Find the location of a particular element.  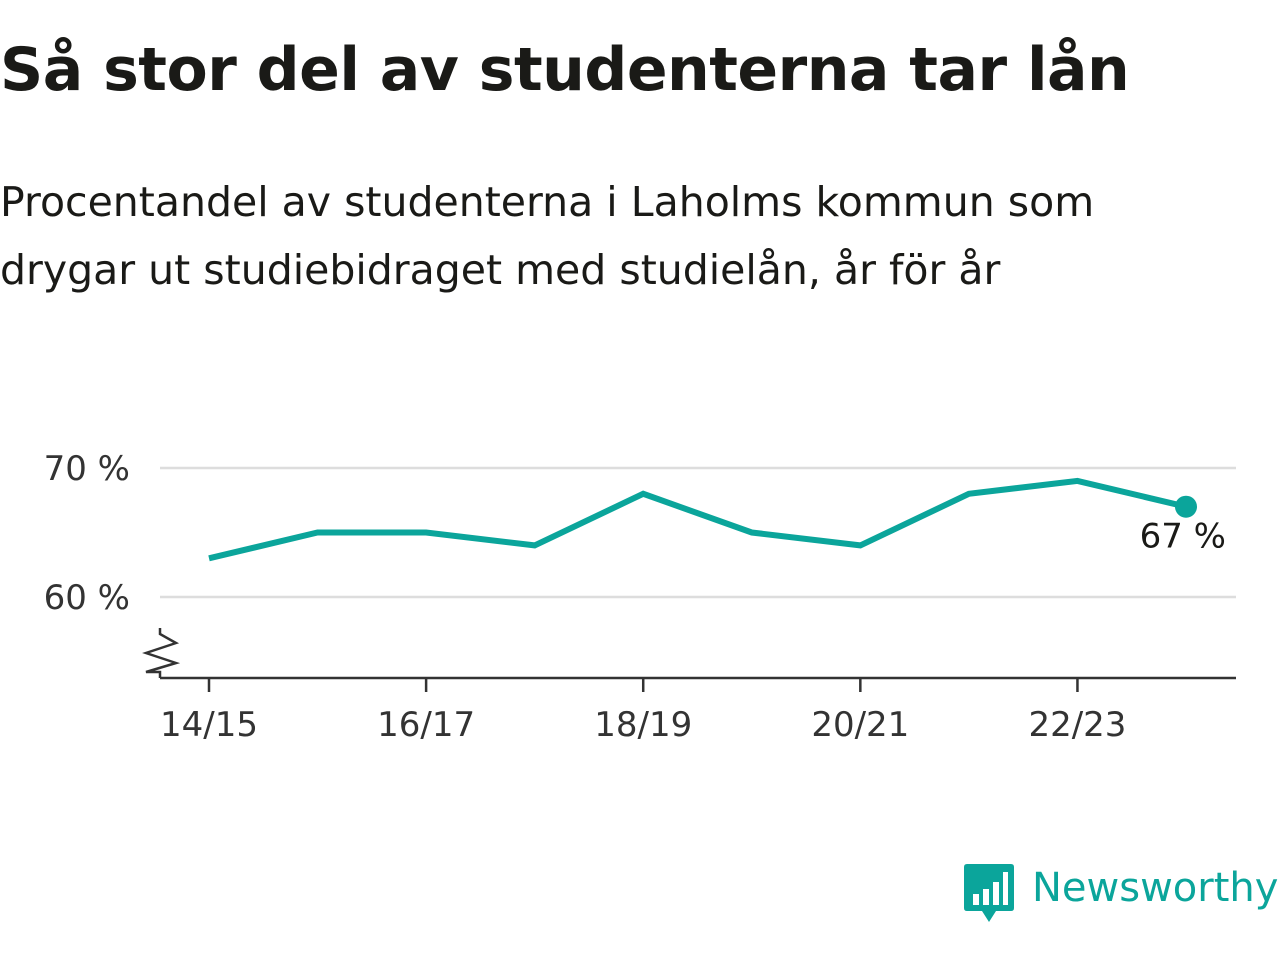

end-value-label: 67 % is located at coordinates (1183, 537).